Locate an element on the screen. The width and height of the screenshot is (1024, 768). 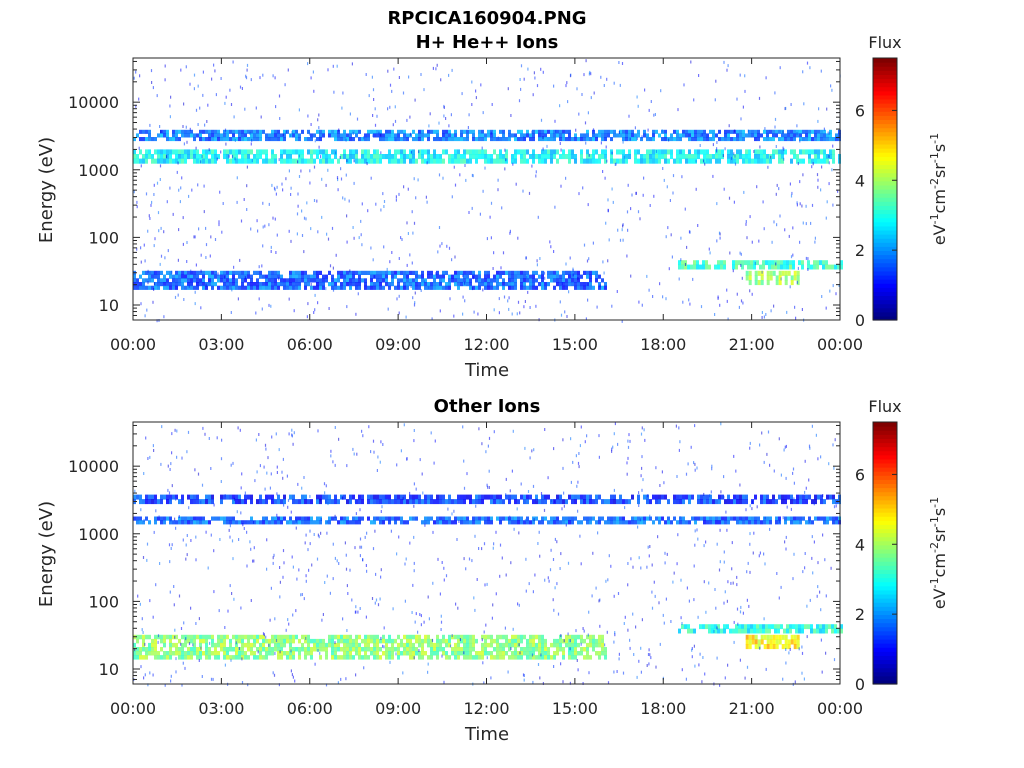
x-tick-label: 09:00 is located at coordinates (398, 344).